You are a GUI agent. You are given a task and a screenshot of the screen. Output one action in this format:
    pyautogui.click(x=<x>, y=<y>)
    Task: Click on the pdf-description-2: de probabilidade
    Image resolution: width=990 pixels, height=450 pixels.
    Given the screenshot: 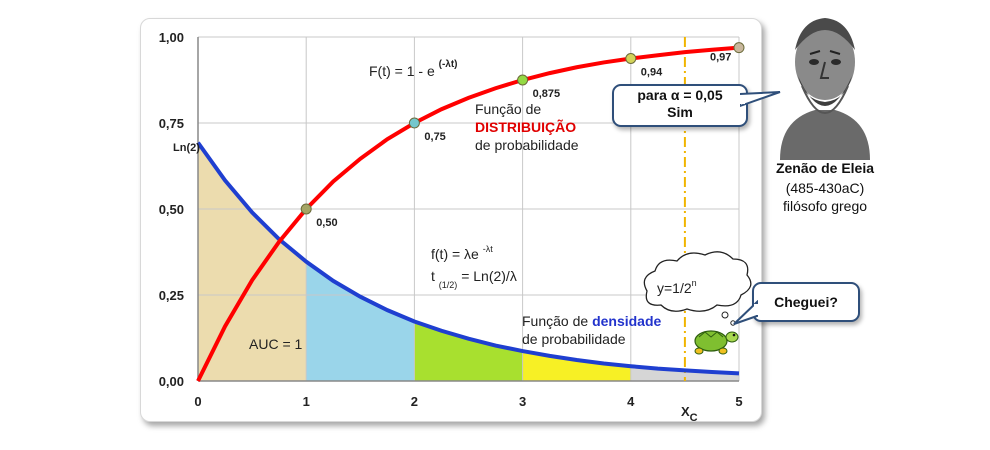 What is the action you would take?
    pyautogui.click(x=574, y=339)
    